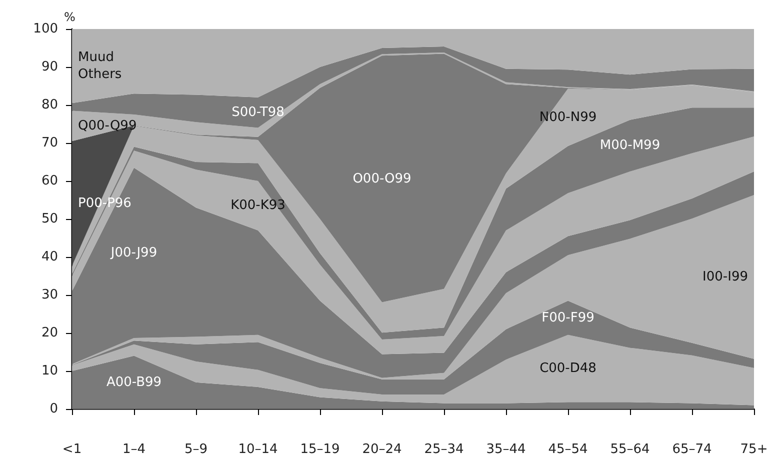  Describe the element at coordinates (692, 449) in the screenshot. I see `x-tick-label: 65–74` at that location.